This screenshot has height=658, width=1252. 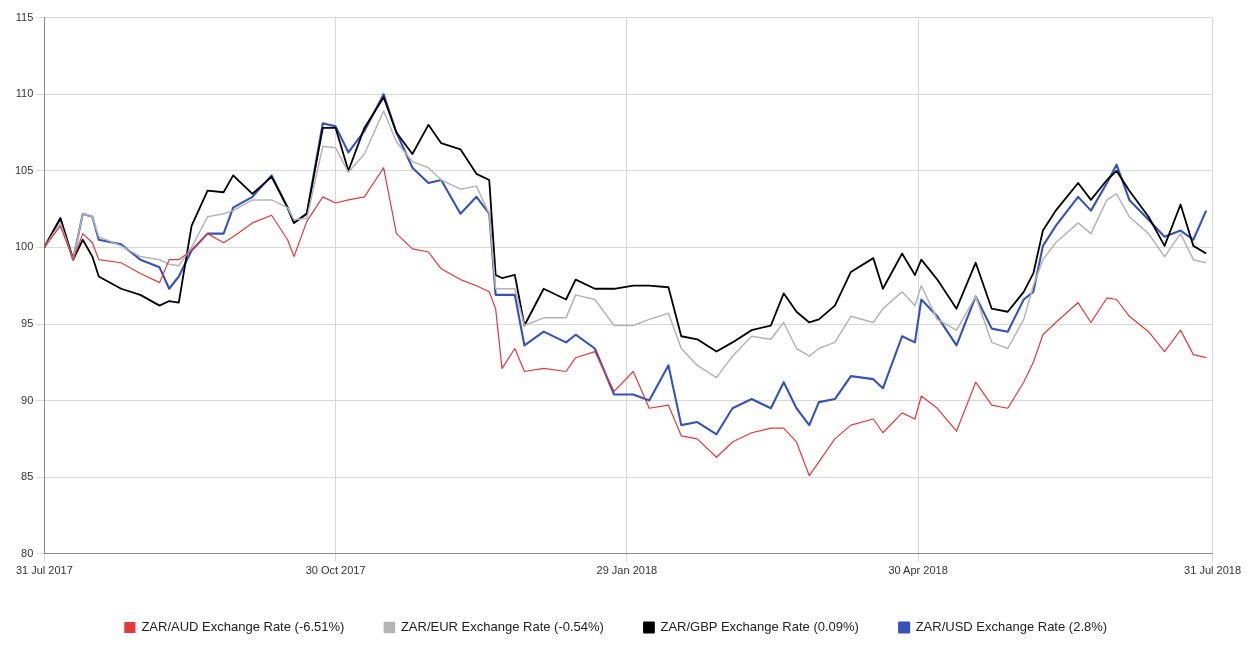 What do you see at coordinates (27, 399) in the screenshot?
I see `y-tick-label: 90` at bounding box center [27, 399].